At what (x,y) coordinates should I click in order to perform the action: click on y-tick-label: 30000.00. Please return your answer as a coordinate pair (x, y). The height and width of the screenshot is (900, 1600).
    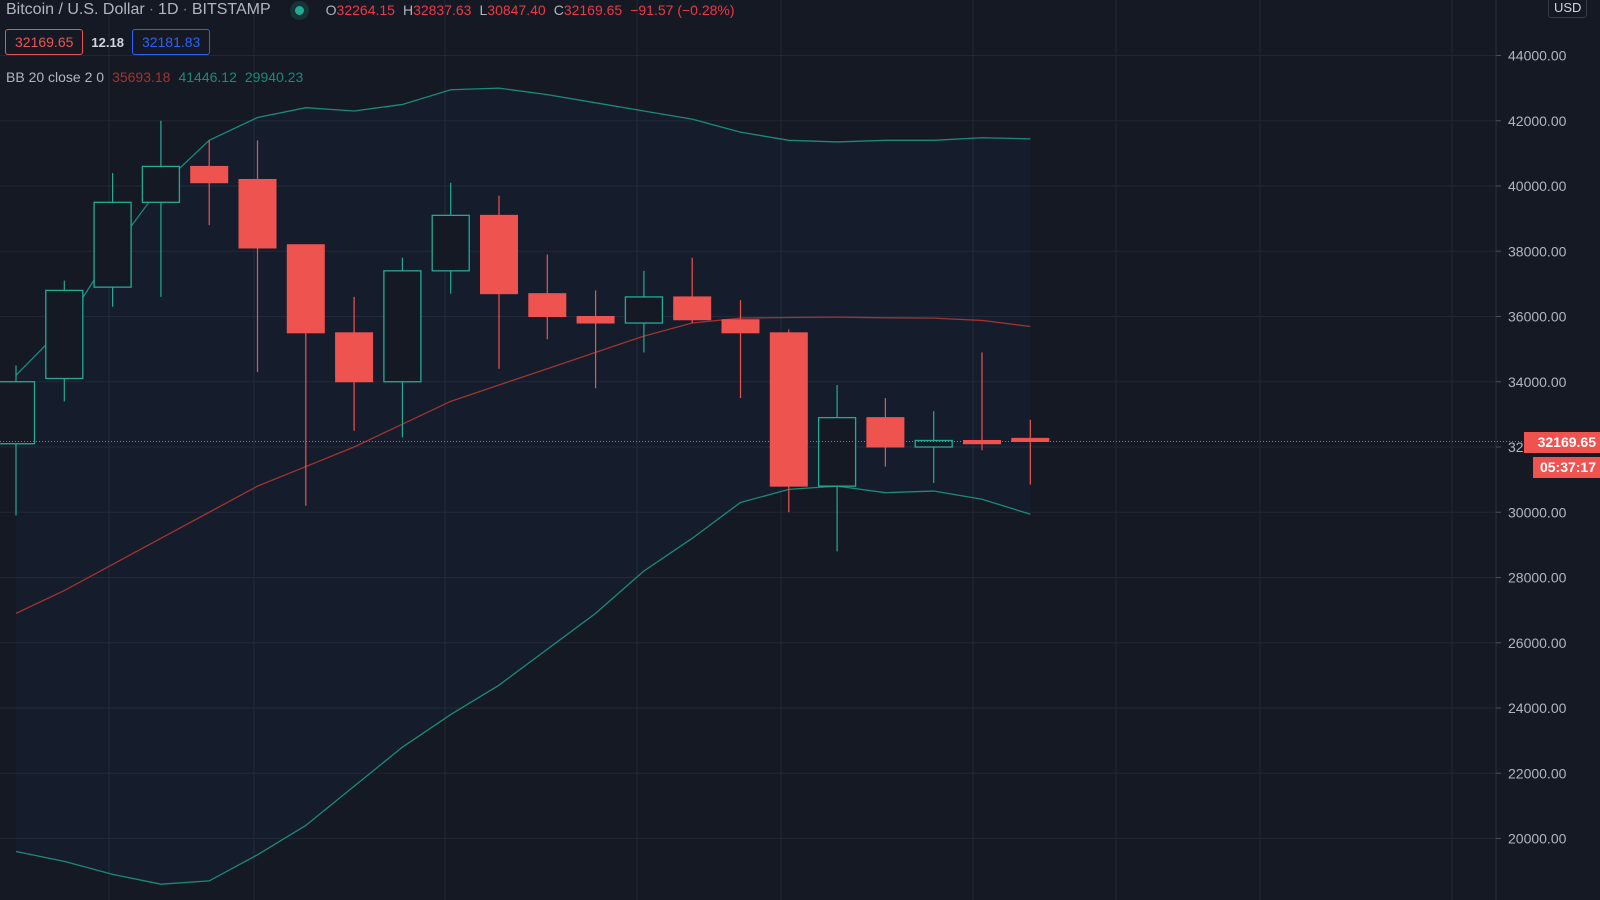
    Looking at the image, I should click on (1537, 512).